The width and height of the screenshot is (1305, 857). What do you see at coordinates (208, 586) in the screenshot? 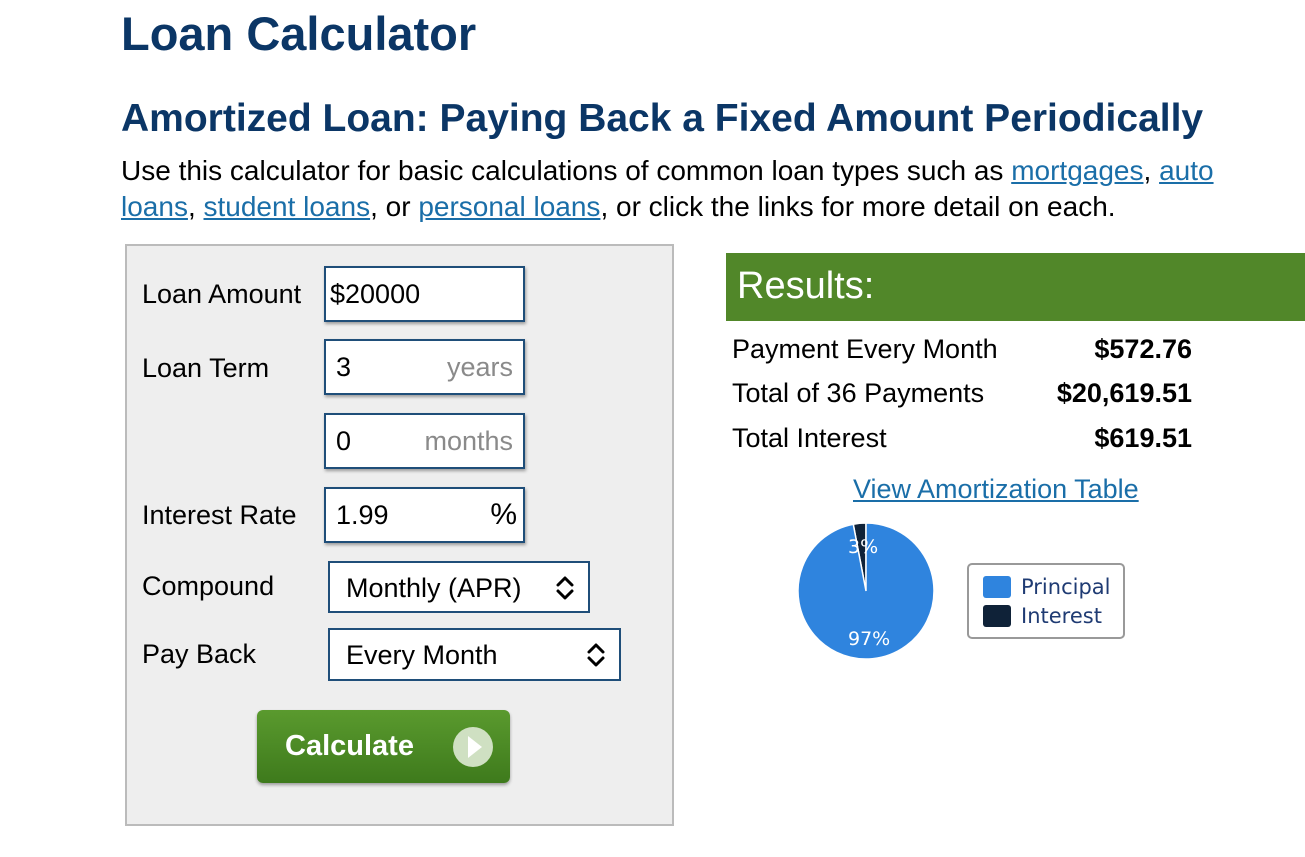
I see `compound-label: Compound` at bounding box center [208, 586].